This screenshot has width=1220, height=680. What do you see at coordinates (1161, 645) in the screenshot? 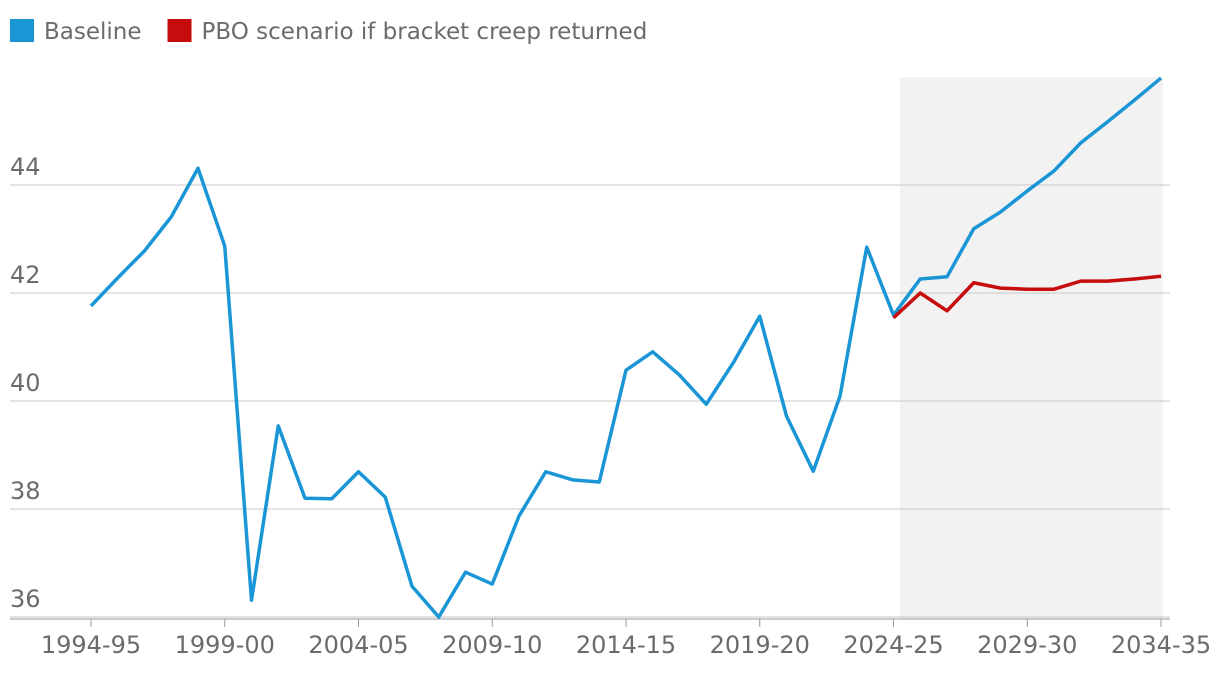
I see `x-tick-label: 2034-35` at bounding box center [1161, 645].